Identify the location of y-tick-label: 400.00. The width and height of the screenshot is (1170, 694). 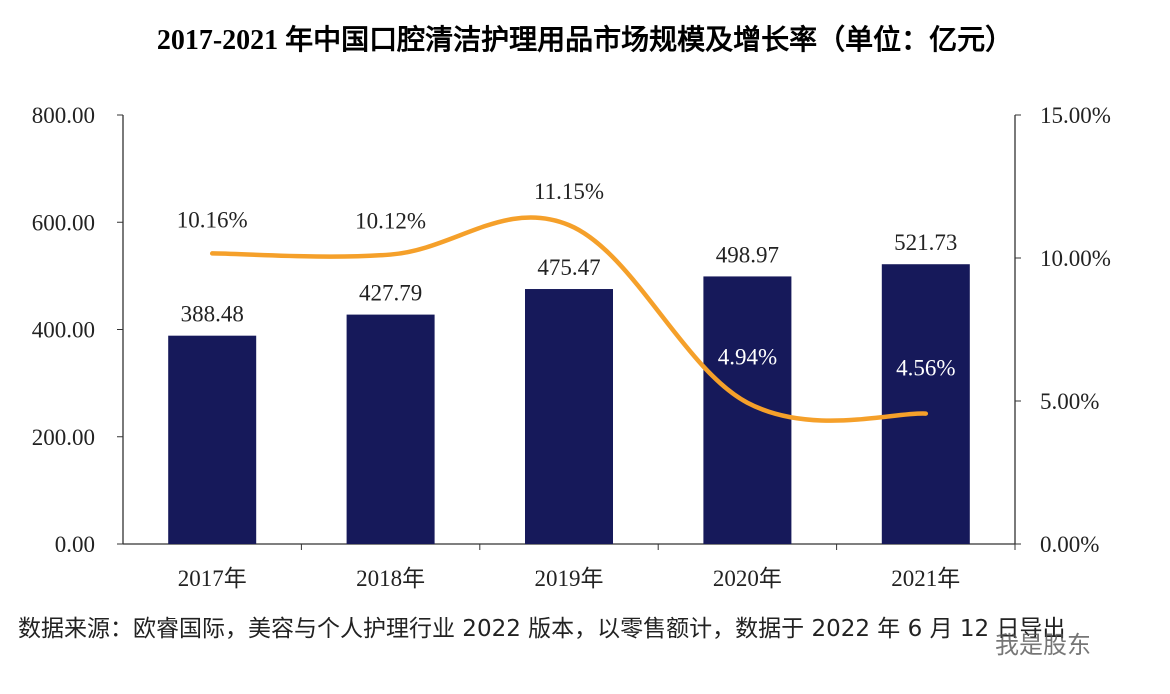
(63, 330).